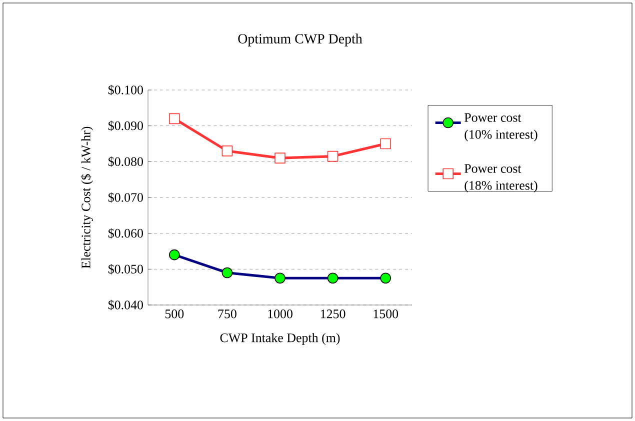  What do you see at coordinates (125, 126) in the screenshot?
I see `y-tick-label: $0.090` at bounding box center [125, 126].